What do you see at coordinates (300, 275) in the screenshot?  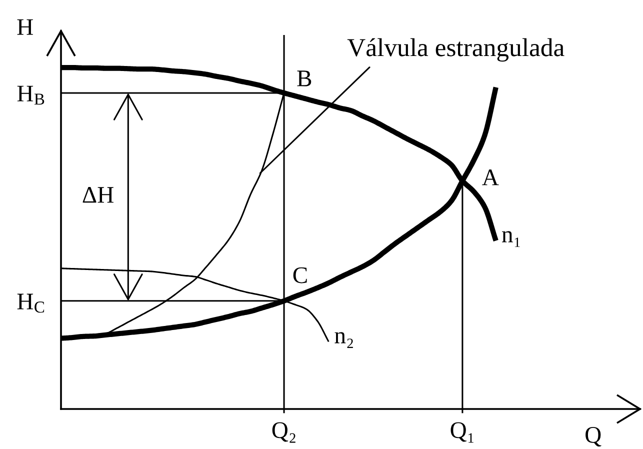 I see `annotation: C` at bounding box center [300, 275].